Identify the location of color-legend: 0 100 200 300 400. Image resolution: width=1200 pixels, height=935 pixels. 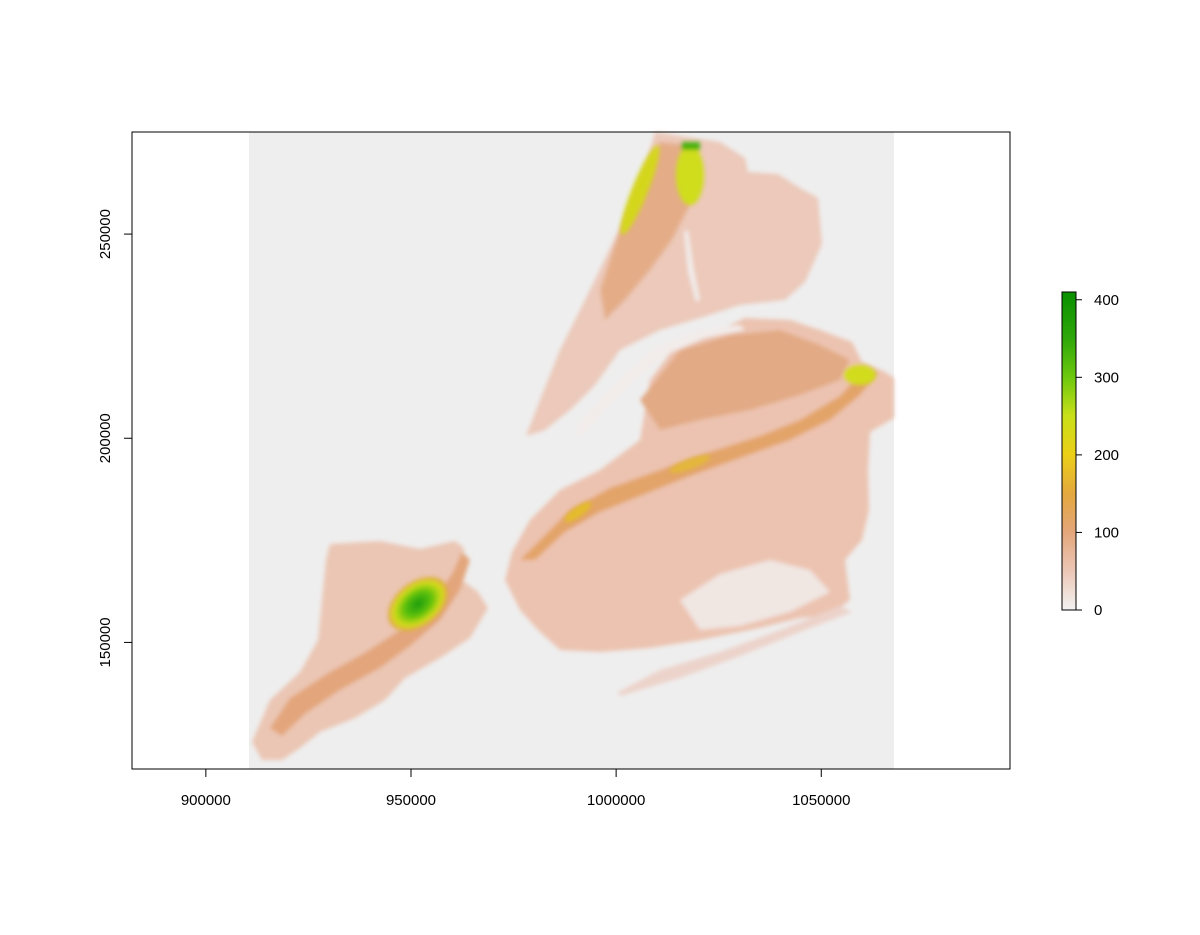
(1090, 455).